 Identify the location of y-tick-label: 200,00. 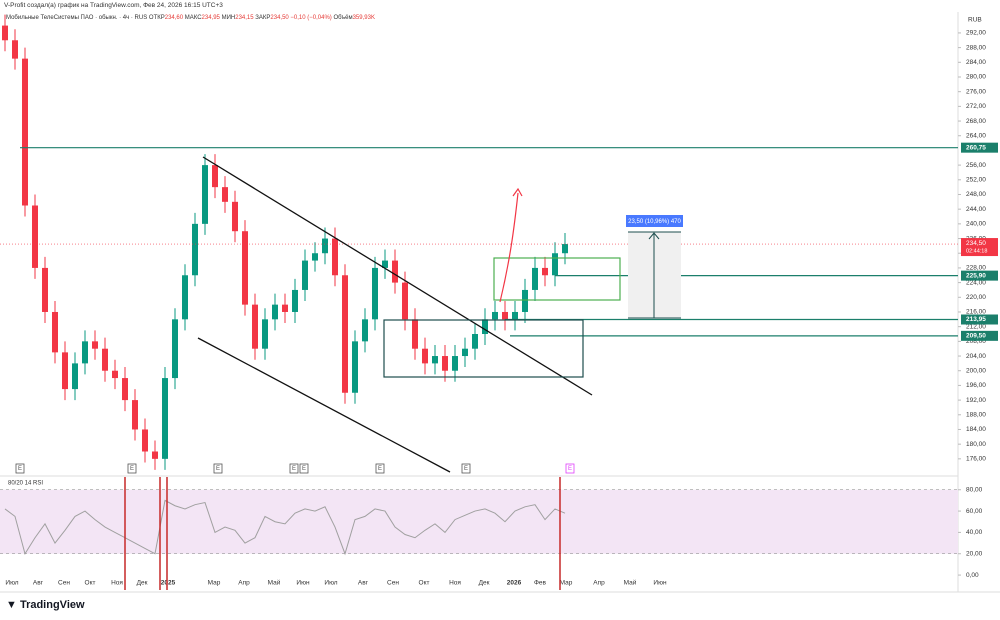
(976, 370).